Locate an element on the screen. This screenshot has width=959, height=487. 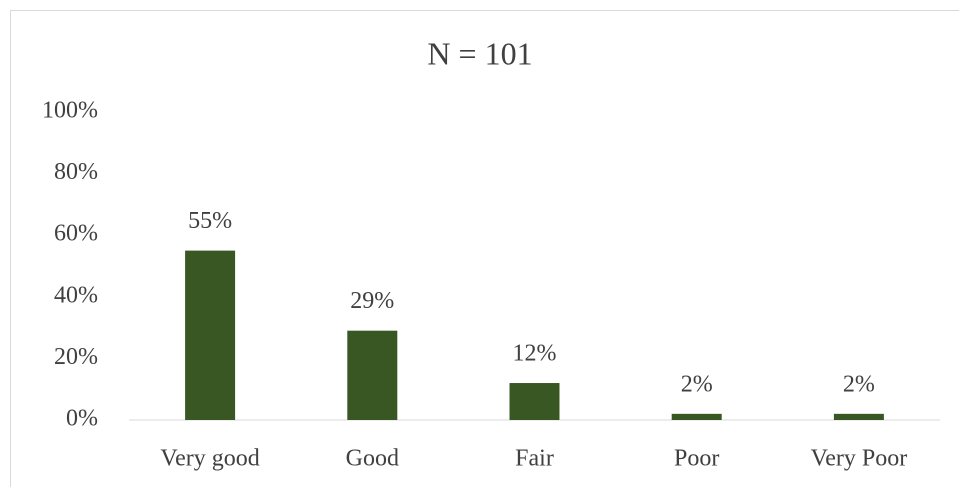
data-label: 12% is located at coordinates (535, 354).